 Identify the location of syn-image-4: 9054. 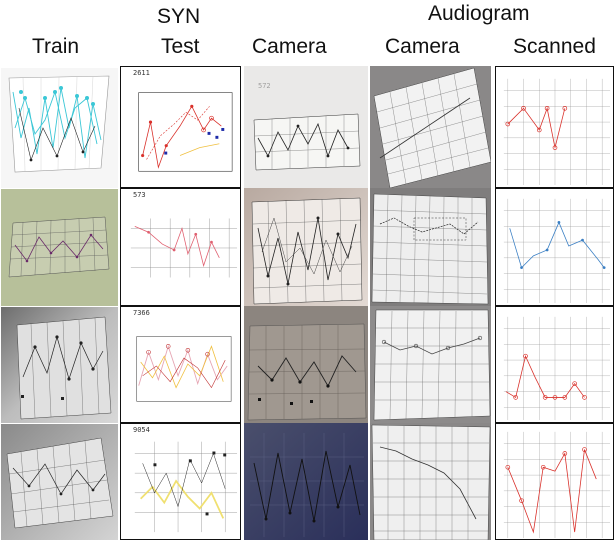
(180, 481).